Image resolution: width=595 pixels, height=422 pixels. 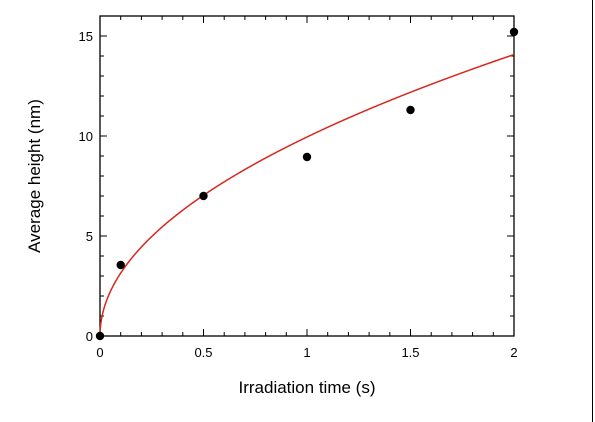 I want to click on x-axis-title: Irradiation time (s), so click(x=307, y=387).